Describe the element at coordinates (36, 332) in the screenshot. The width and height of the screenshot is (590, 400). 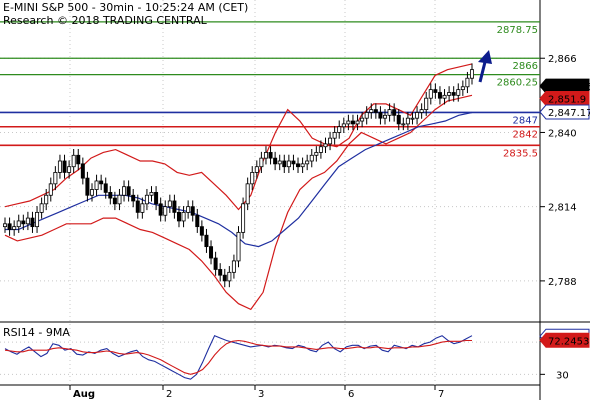
I see `rsi-label: RSI14 - 9MA` at that location.